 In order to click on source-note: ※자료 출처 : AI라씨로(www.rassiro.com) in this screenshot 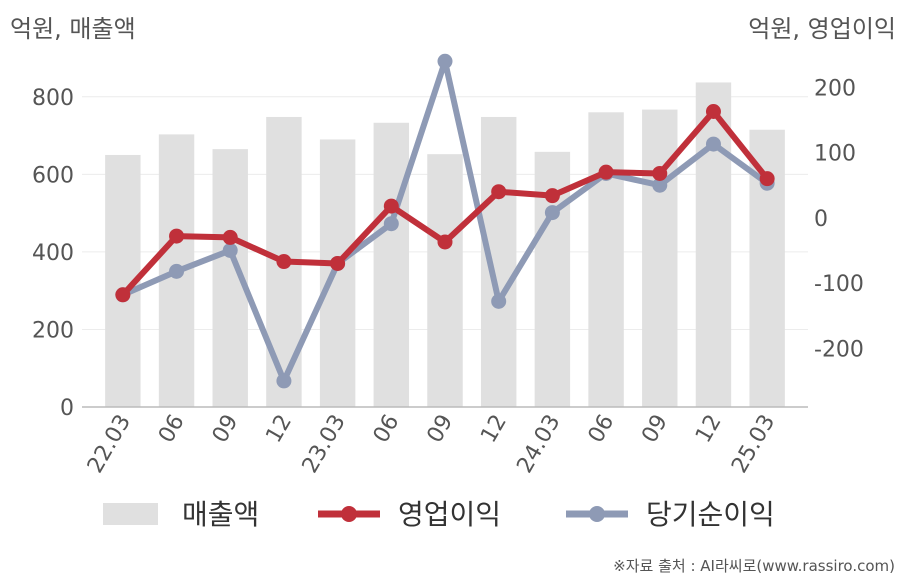, I will do `click(754, 566)`.